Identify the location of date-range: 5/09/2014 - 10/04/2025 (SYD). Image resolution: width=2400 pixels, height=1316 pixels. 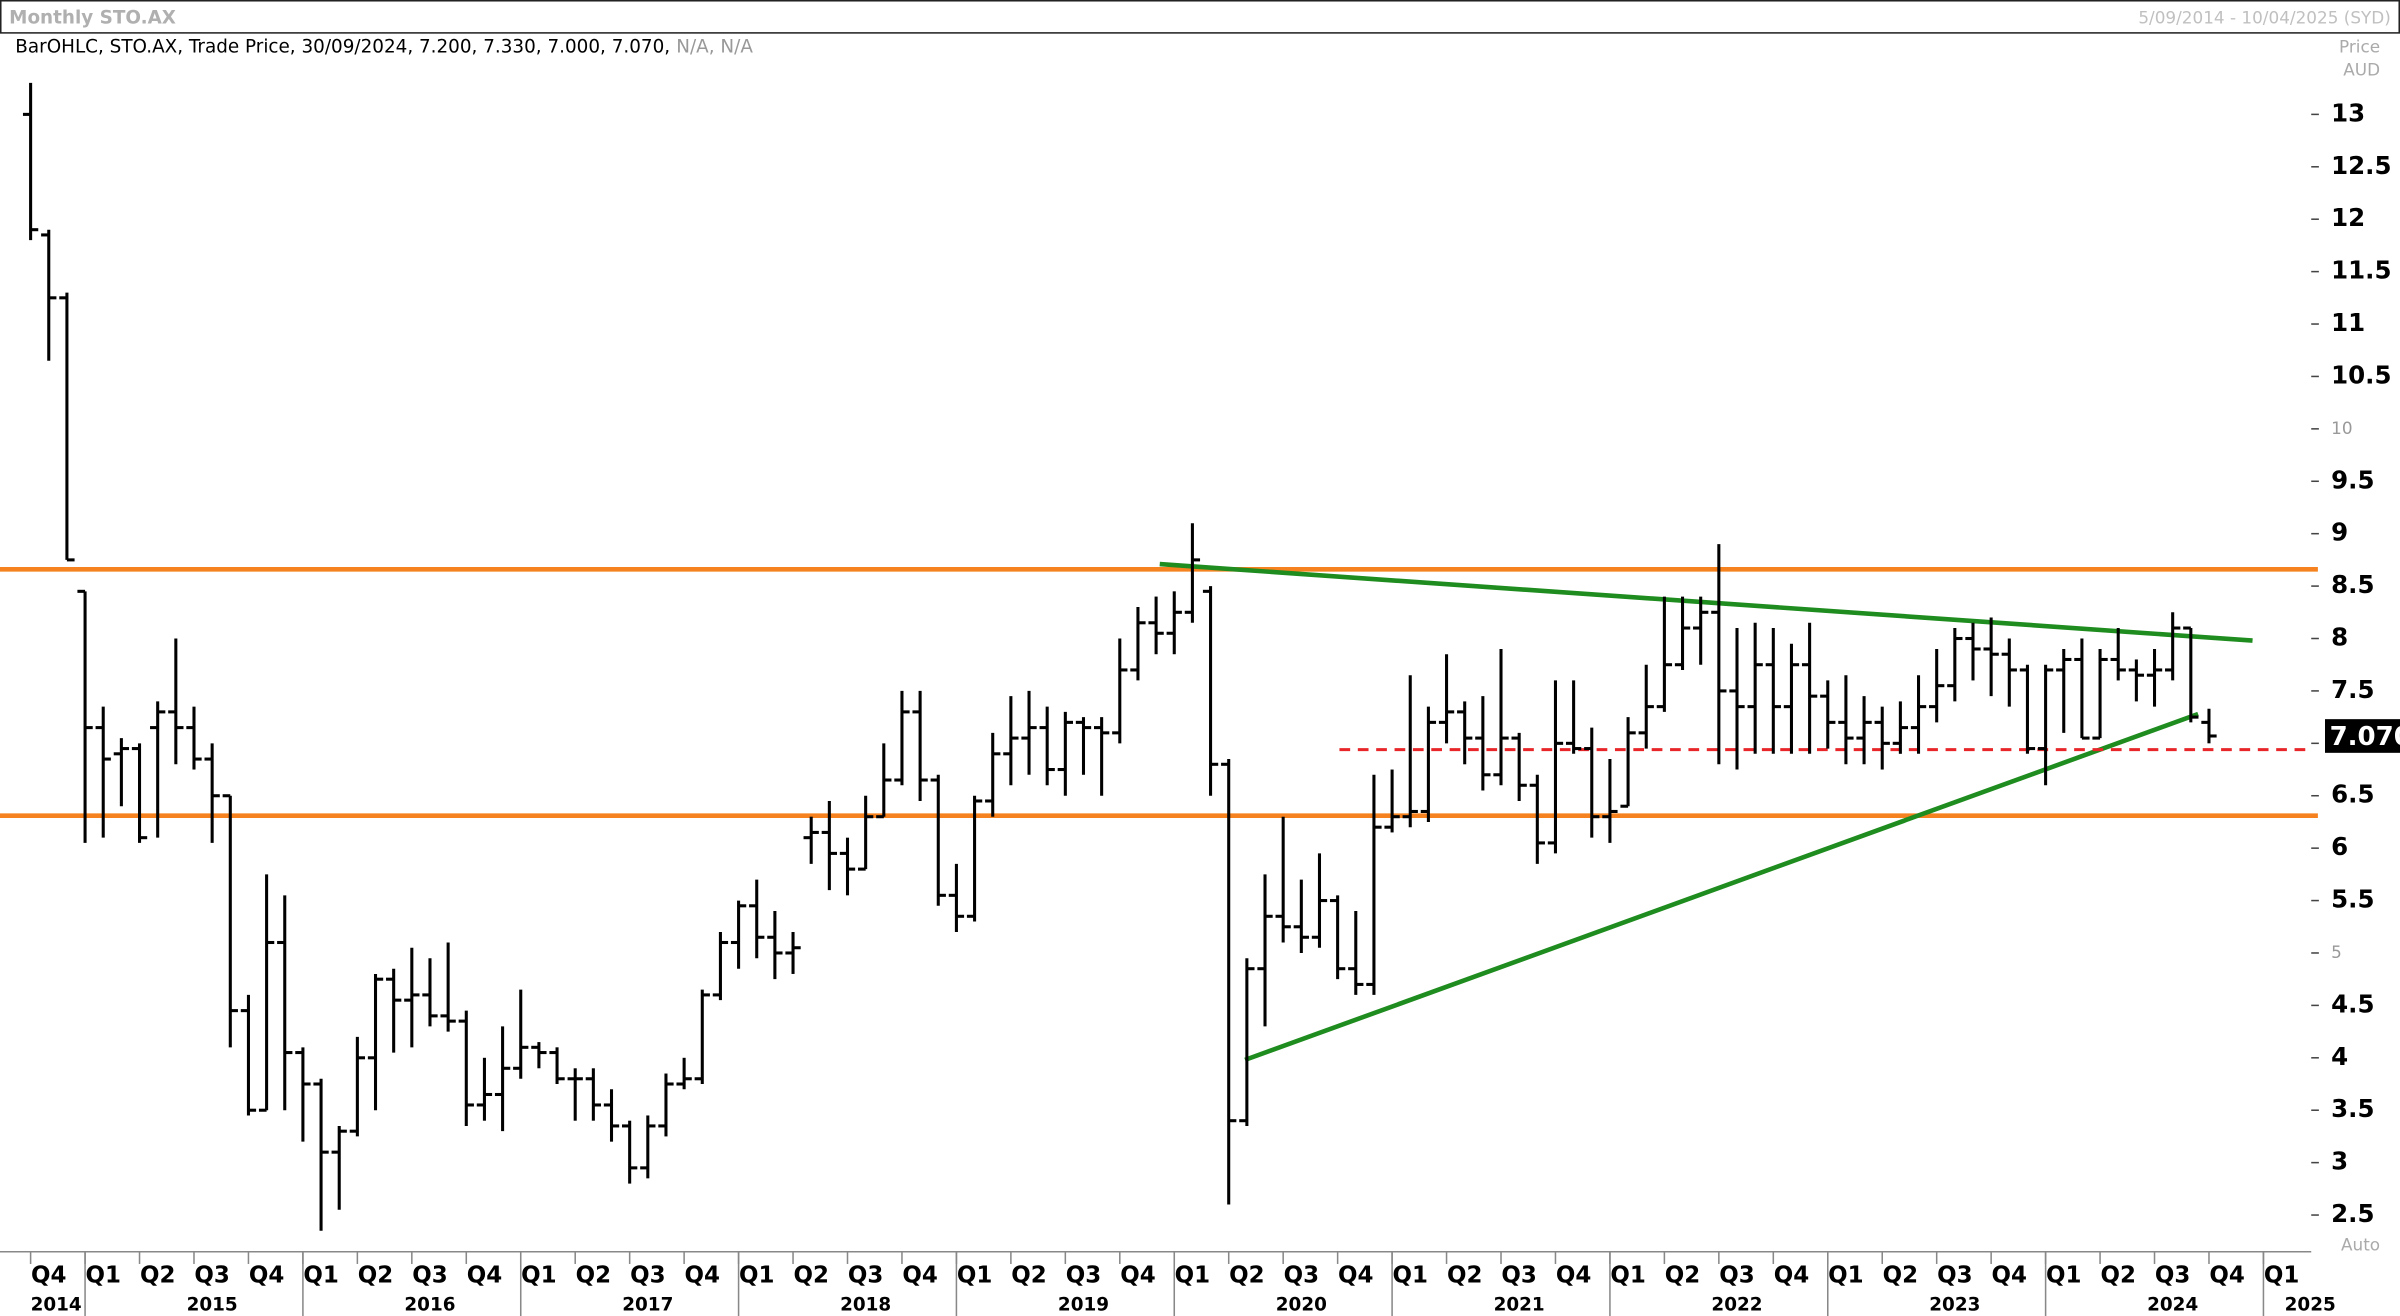
(2264, 17).